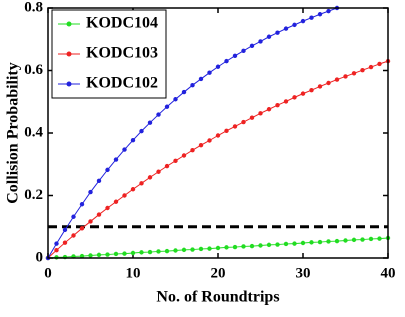 This screenshot has height=317, width=405. Describe the element at coordinates (122, 53) in the screenshot. I see `legend-label: KODC103` at that location.